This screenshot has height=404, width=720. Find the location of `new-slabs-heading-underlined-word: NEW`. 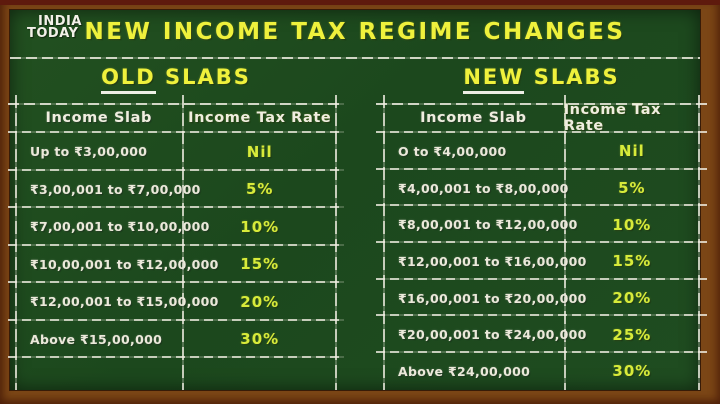

new-slabs-heading-underlined-word: NEW is located at coordinates (494, 79).